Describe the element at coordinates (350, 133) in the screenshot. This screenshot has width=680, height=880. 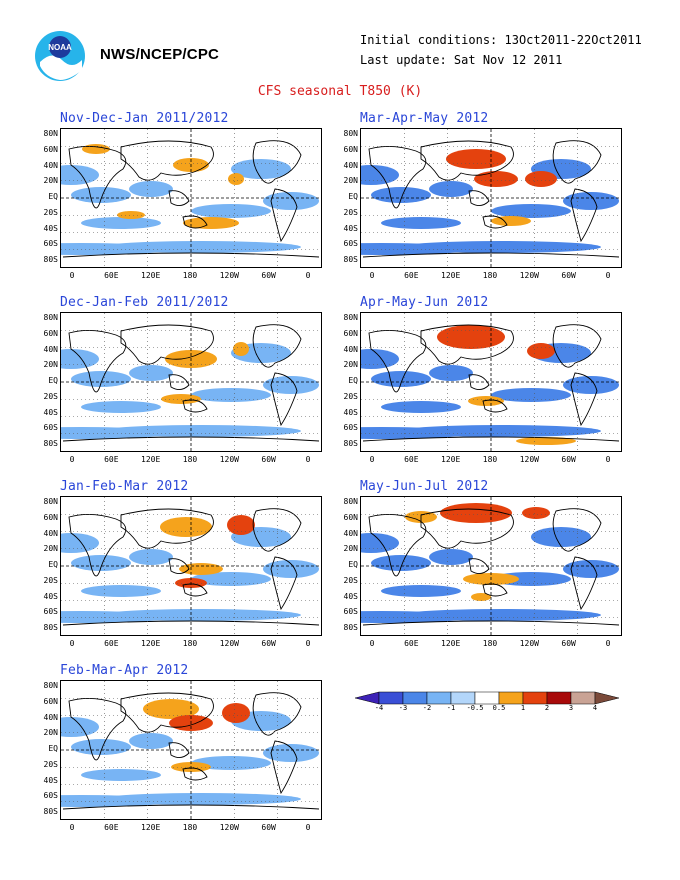
I see `lat-tick-label: 80N` at that location.